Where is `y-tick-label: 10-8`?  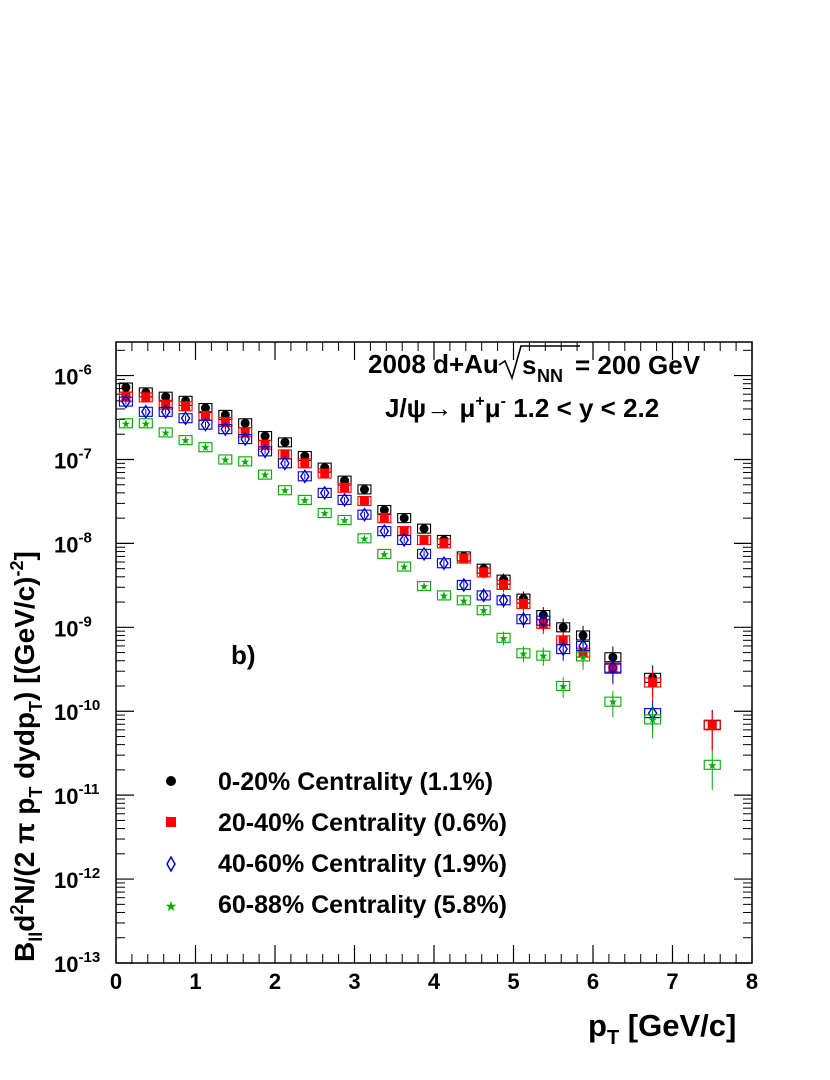 y-tick-label: 10-8 is located at coordinates (73, 543).